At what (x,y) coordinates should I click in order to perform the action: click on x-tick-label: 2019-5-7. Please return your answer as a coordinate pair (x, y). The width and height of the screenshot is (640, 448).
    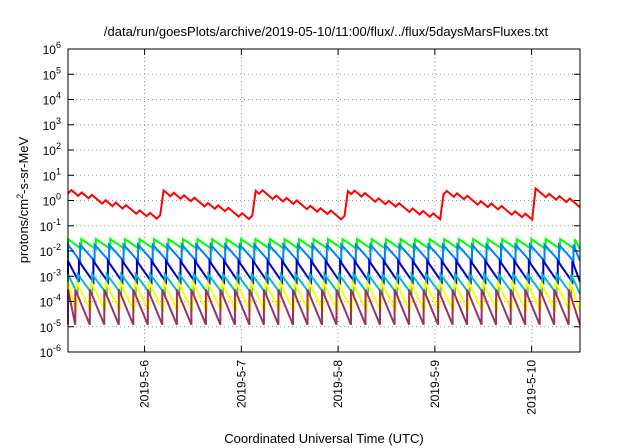
    Looking at the image, I should click on (241, 384).